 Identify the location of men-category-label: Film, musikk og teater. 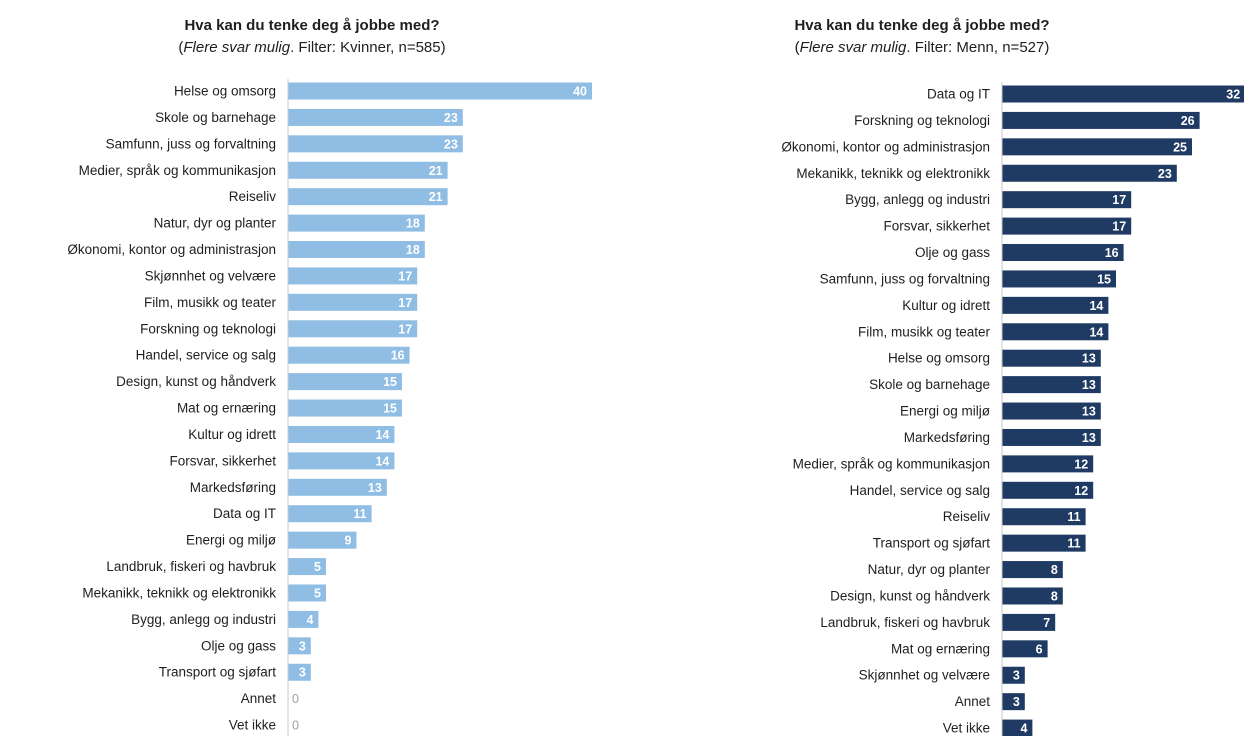
(924, 331).